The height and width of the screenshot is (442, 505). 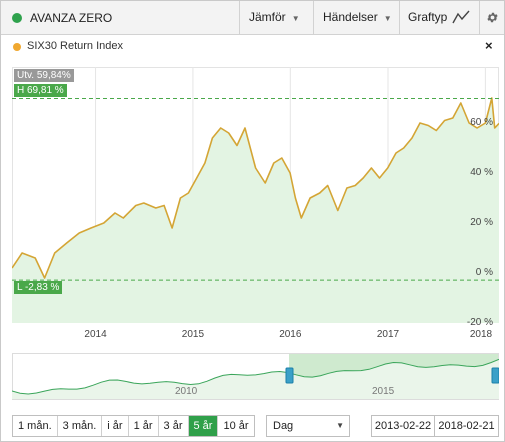 I want to click on events-button: Händelser ▼, so click(x=356, y=17).